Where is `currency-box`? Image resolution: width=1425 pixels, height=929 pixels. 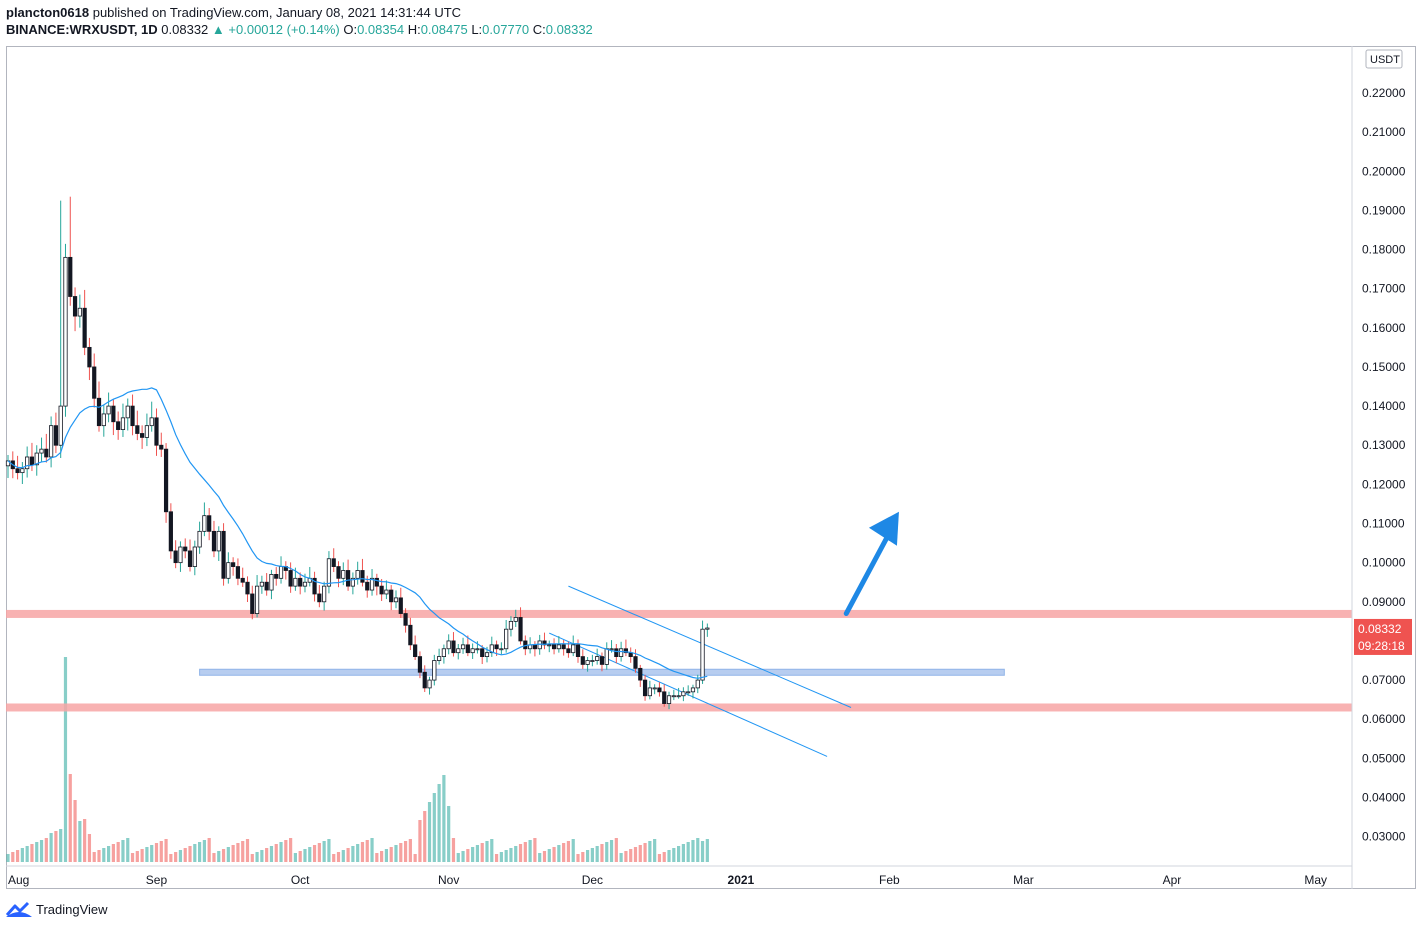
currency-box is located at coordinates (1384, 59).